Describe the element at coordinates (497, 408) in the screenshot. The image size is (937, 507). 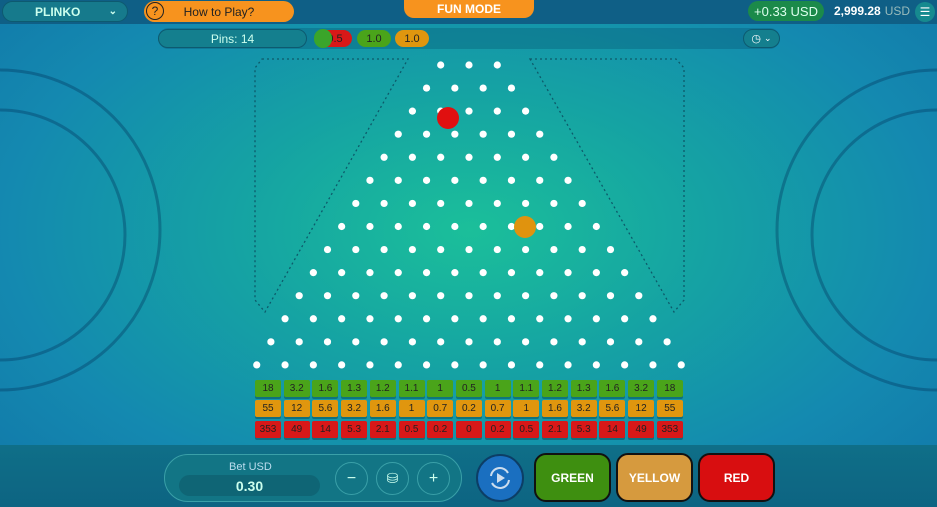
I see `multiplier-yellow: 0.7` at that location.